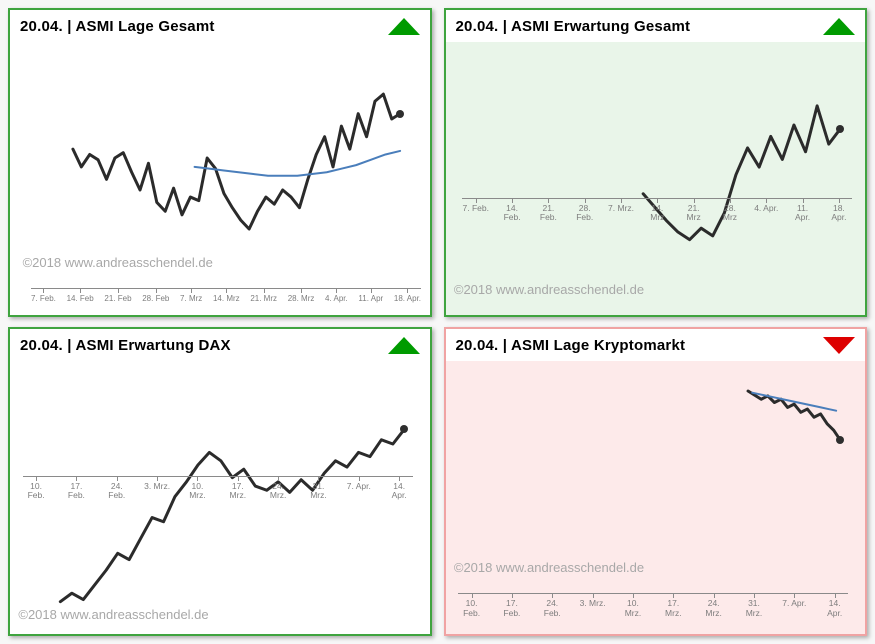  What do you see at coordinates (584, 211) in the screenshot?
I see `x-axis-tick: 28. Feb.` at bounding box center [584, 211].